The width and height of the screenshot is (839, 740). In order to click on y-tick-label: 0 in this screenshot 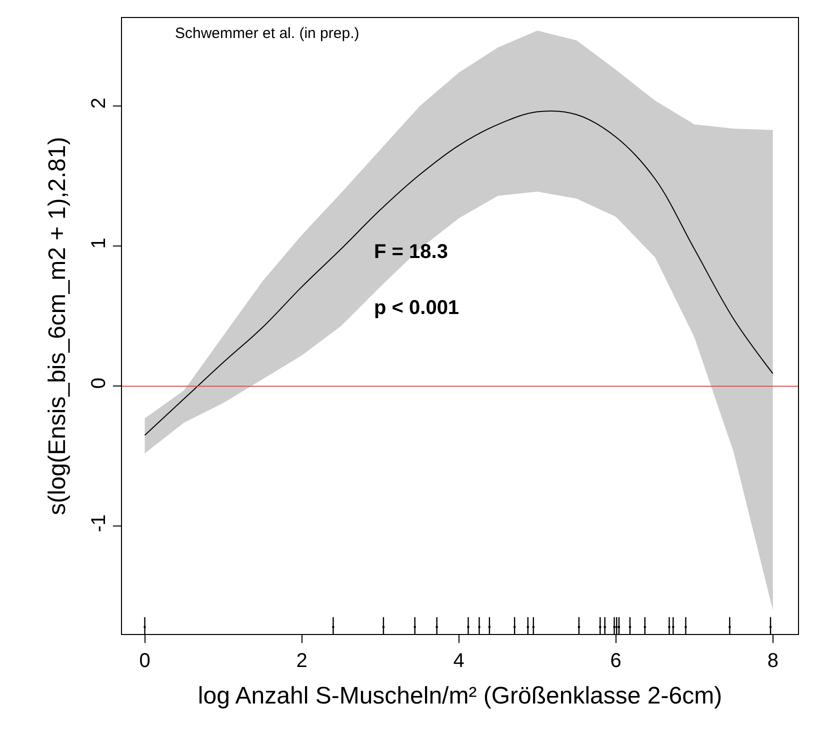, I will do `click(99, 383)`.